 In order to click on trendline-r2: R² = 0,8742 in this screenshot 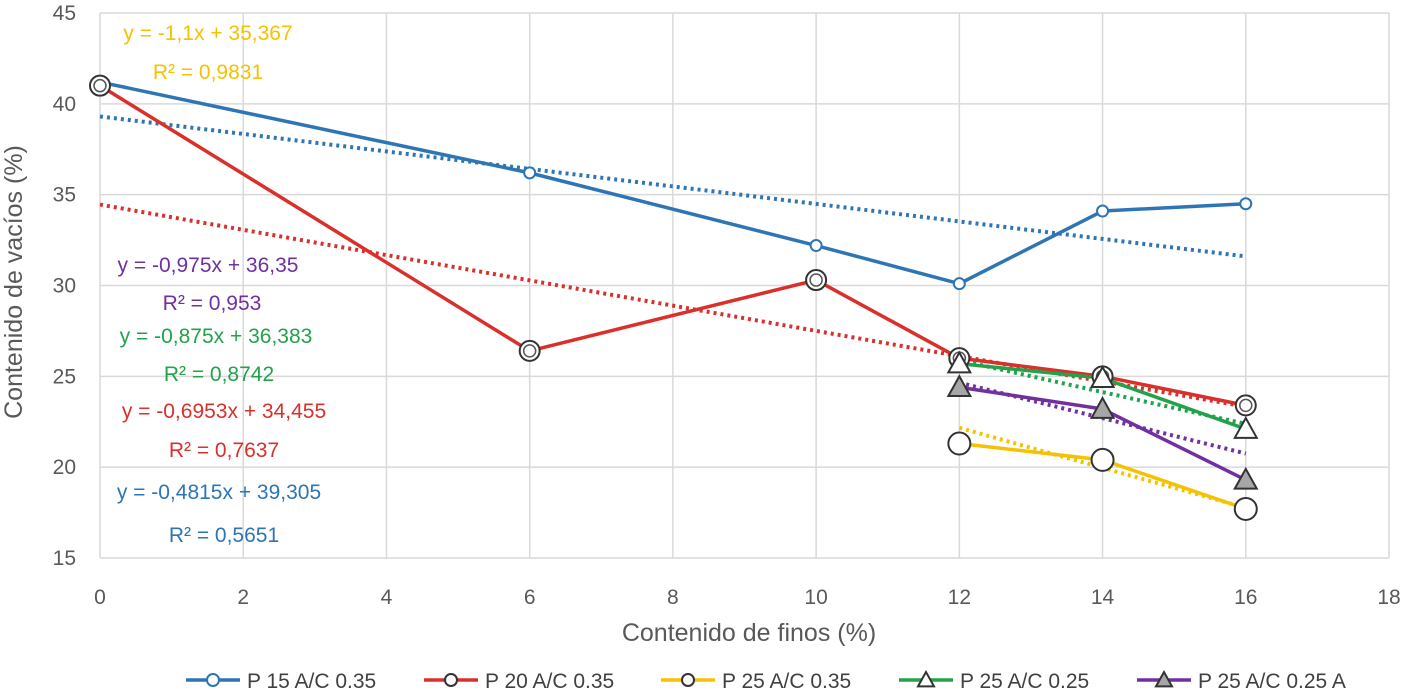, I will do `click(219, 374)`.